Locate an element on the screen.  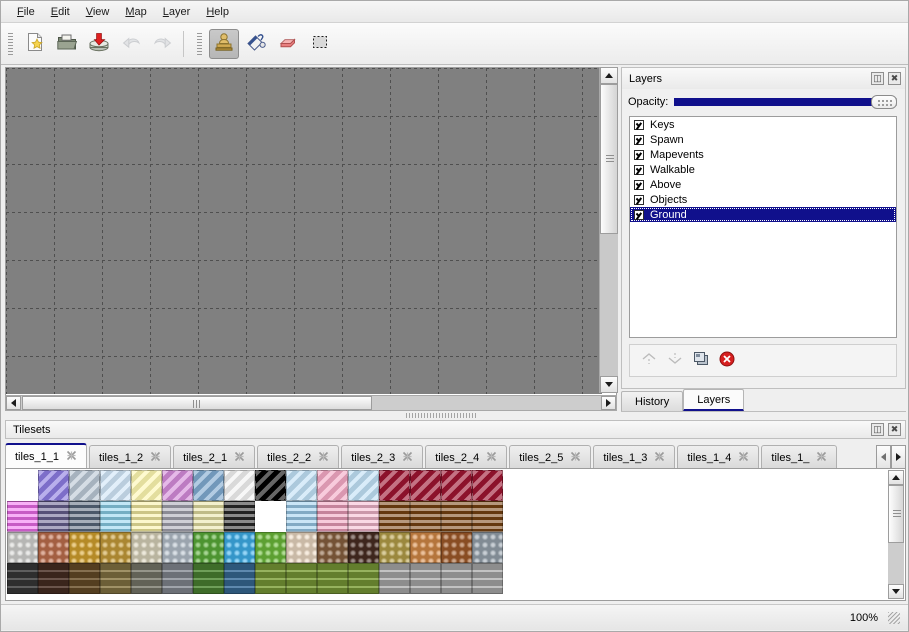
vertical-scroll-track is located at coordinates (609, 230).